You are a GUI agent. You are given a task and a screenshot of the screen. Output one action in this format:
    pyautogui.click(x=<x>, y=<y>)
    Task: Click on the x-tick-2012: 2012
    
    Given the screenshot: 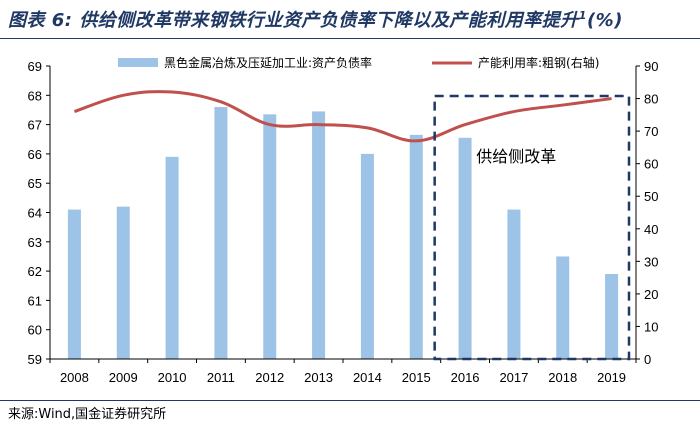 What is the action you would take?
    pyautogui.click(x=269, y=377)
    